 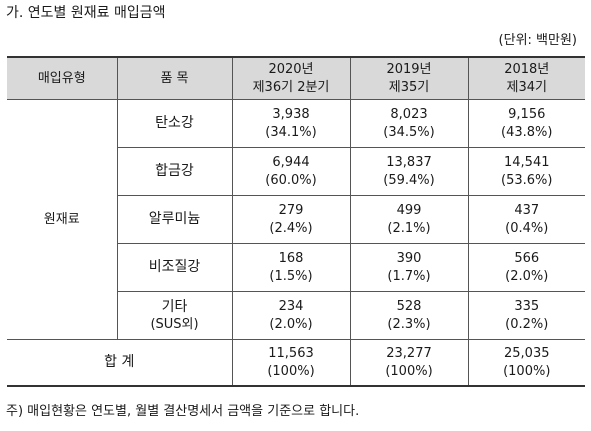 What do you see at coordinates (291, 69) in the screenshot?
I see `header-2020-year: 2020년` at bounding box center [291, 69].